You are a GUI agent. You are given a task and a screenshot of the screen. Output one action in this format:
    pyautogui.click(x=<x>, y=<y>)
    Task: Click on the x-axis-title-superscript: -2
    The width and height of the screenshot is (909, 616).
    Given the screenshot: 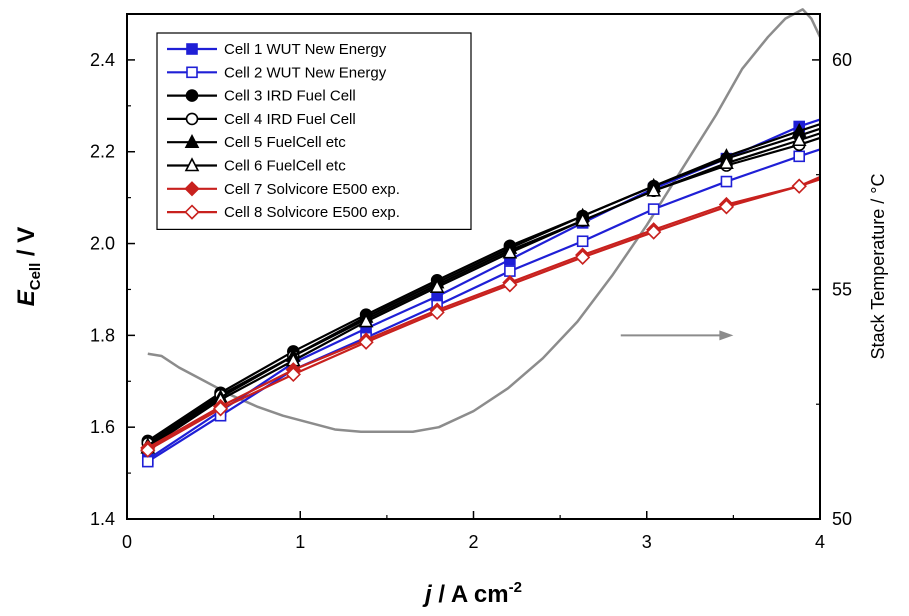 What is the action you would take?
    pyautogui.click(x=515, y=587)
    